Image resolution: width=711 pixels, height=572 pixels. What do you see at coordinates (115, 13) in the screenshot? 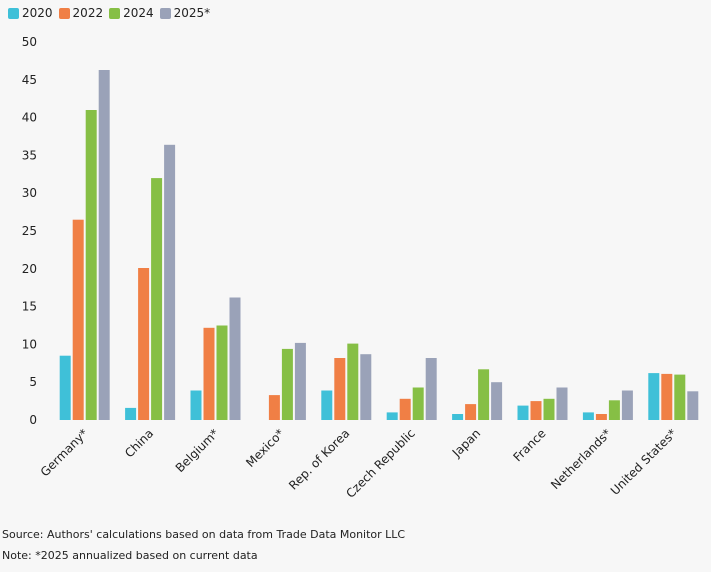
I see `legend-swatch-2024` at bounding box center [115, 13].